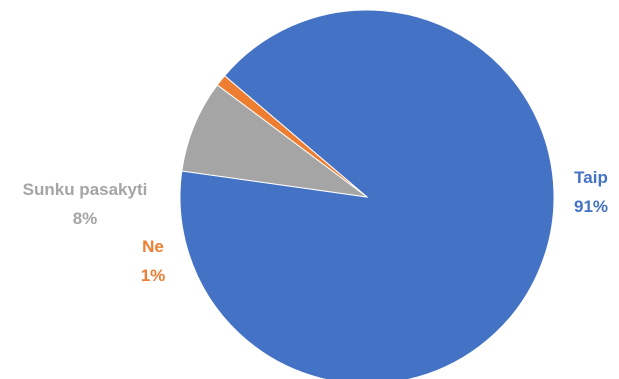 The width and height of the screenshot is (619, 379). I want to click on slice-value-ne: 1%, so click(153, 275).